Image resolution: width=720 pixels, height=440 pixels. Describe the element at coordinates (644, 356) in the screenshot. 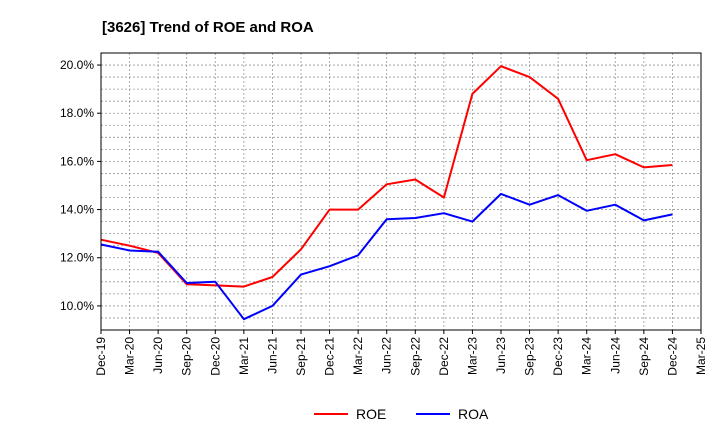

I see `x-tick-label: Sep-24` at that location.